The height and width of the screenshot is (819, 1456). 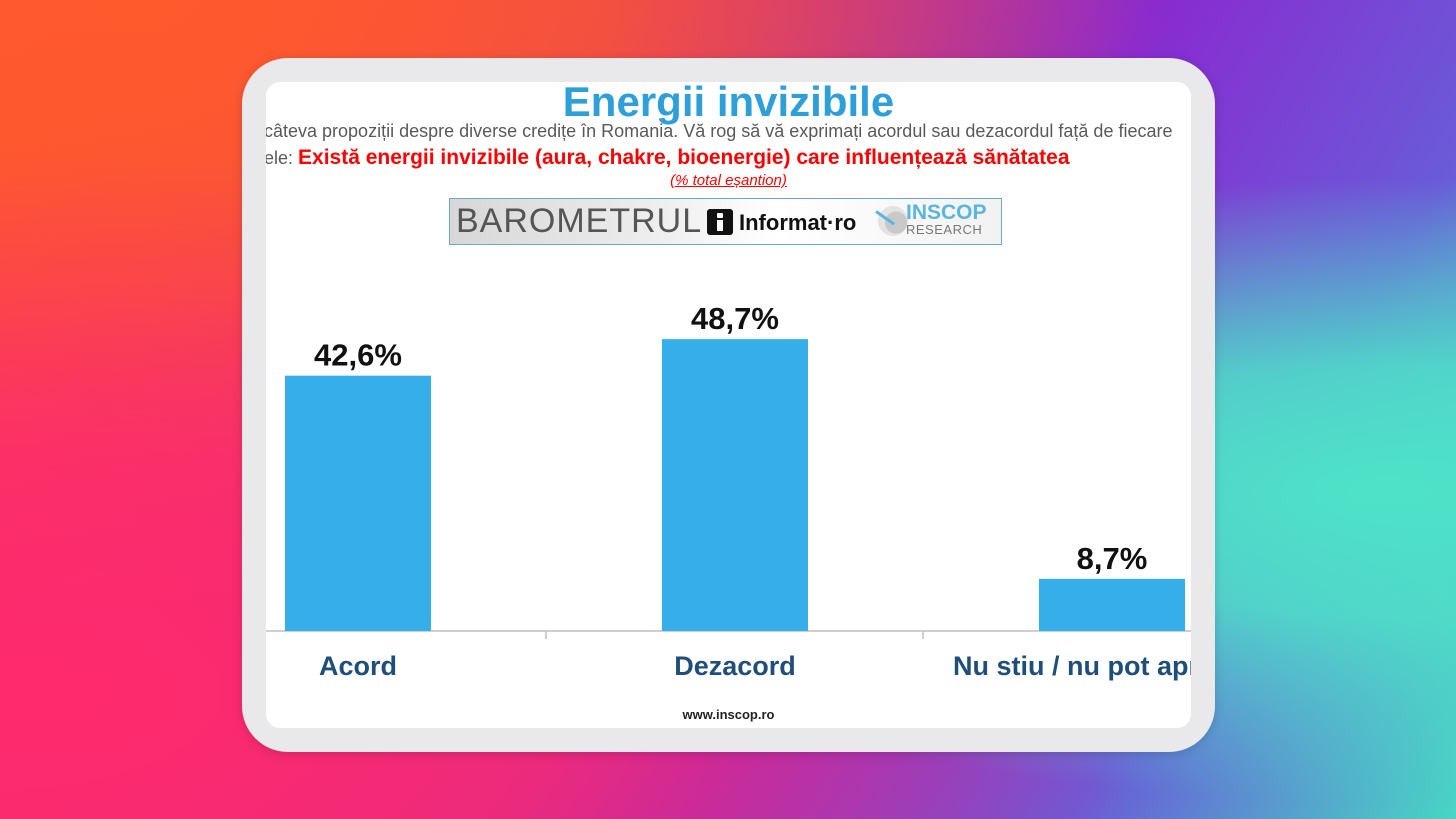 I want to click on statement-prefix: ele:, so click(x=282, y=158).